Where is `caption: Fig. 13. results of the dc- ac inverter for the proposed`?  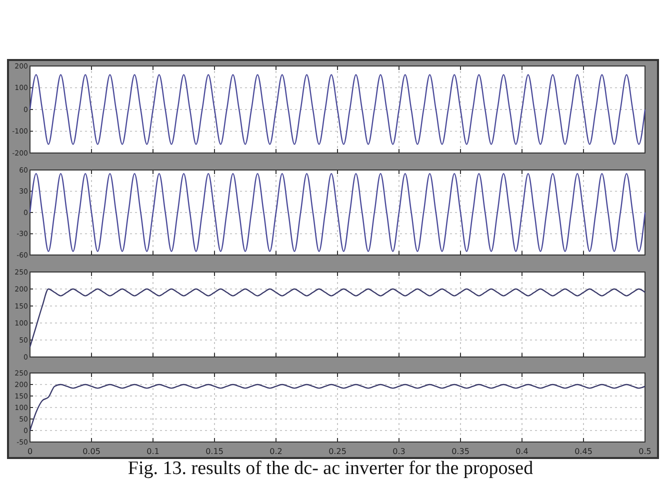
caption: Fig. 13. results of the dc- ac inverter for the proposed is located at coordinates (331, 468).